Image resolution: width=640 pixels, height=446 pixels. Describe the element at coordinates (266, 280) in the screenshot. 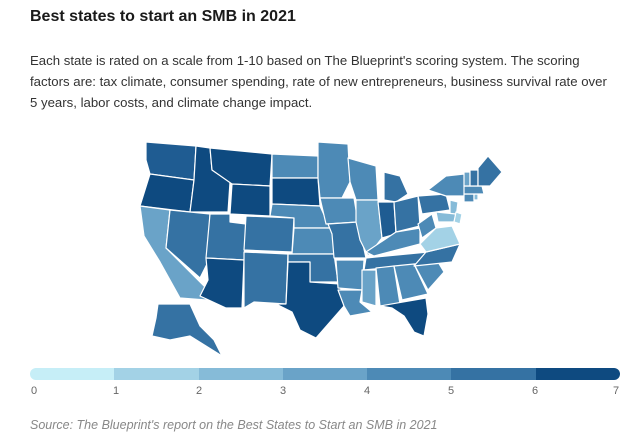

I see `state-NM` at that location.